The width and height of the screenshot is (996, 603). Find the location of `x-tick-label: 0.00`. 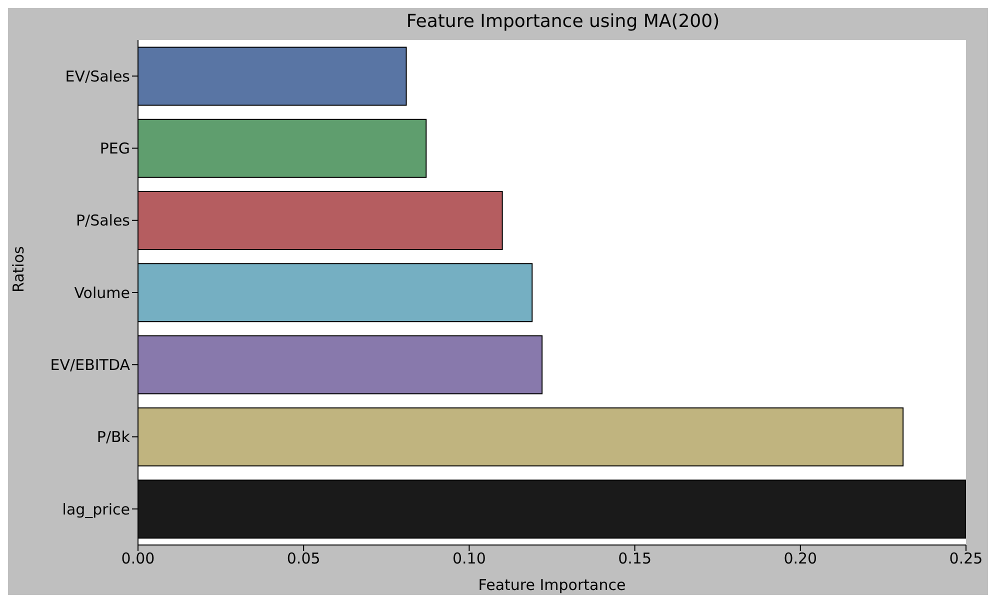

x-tick-label: 0.00 is located at coordinates (138, 559).